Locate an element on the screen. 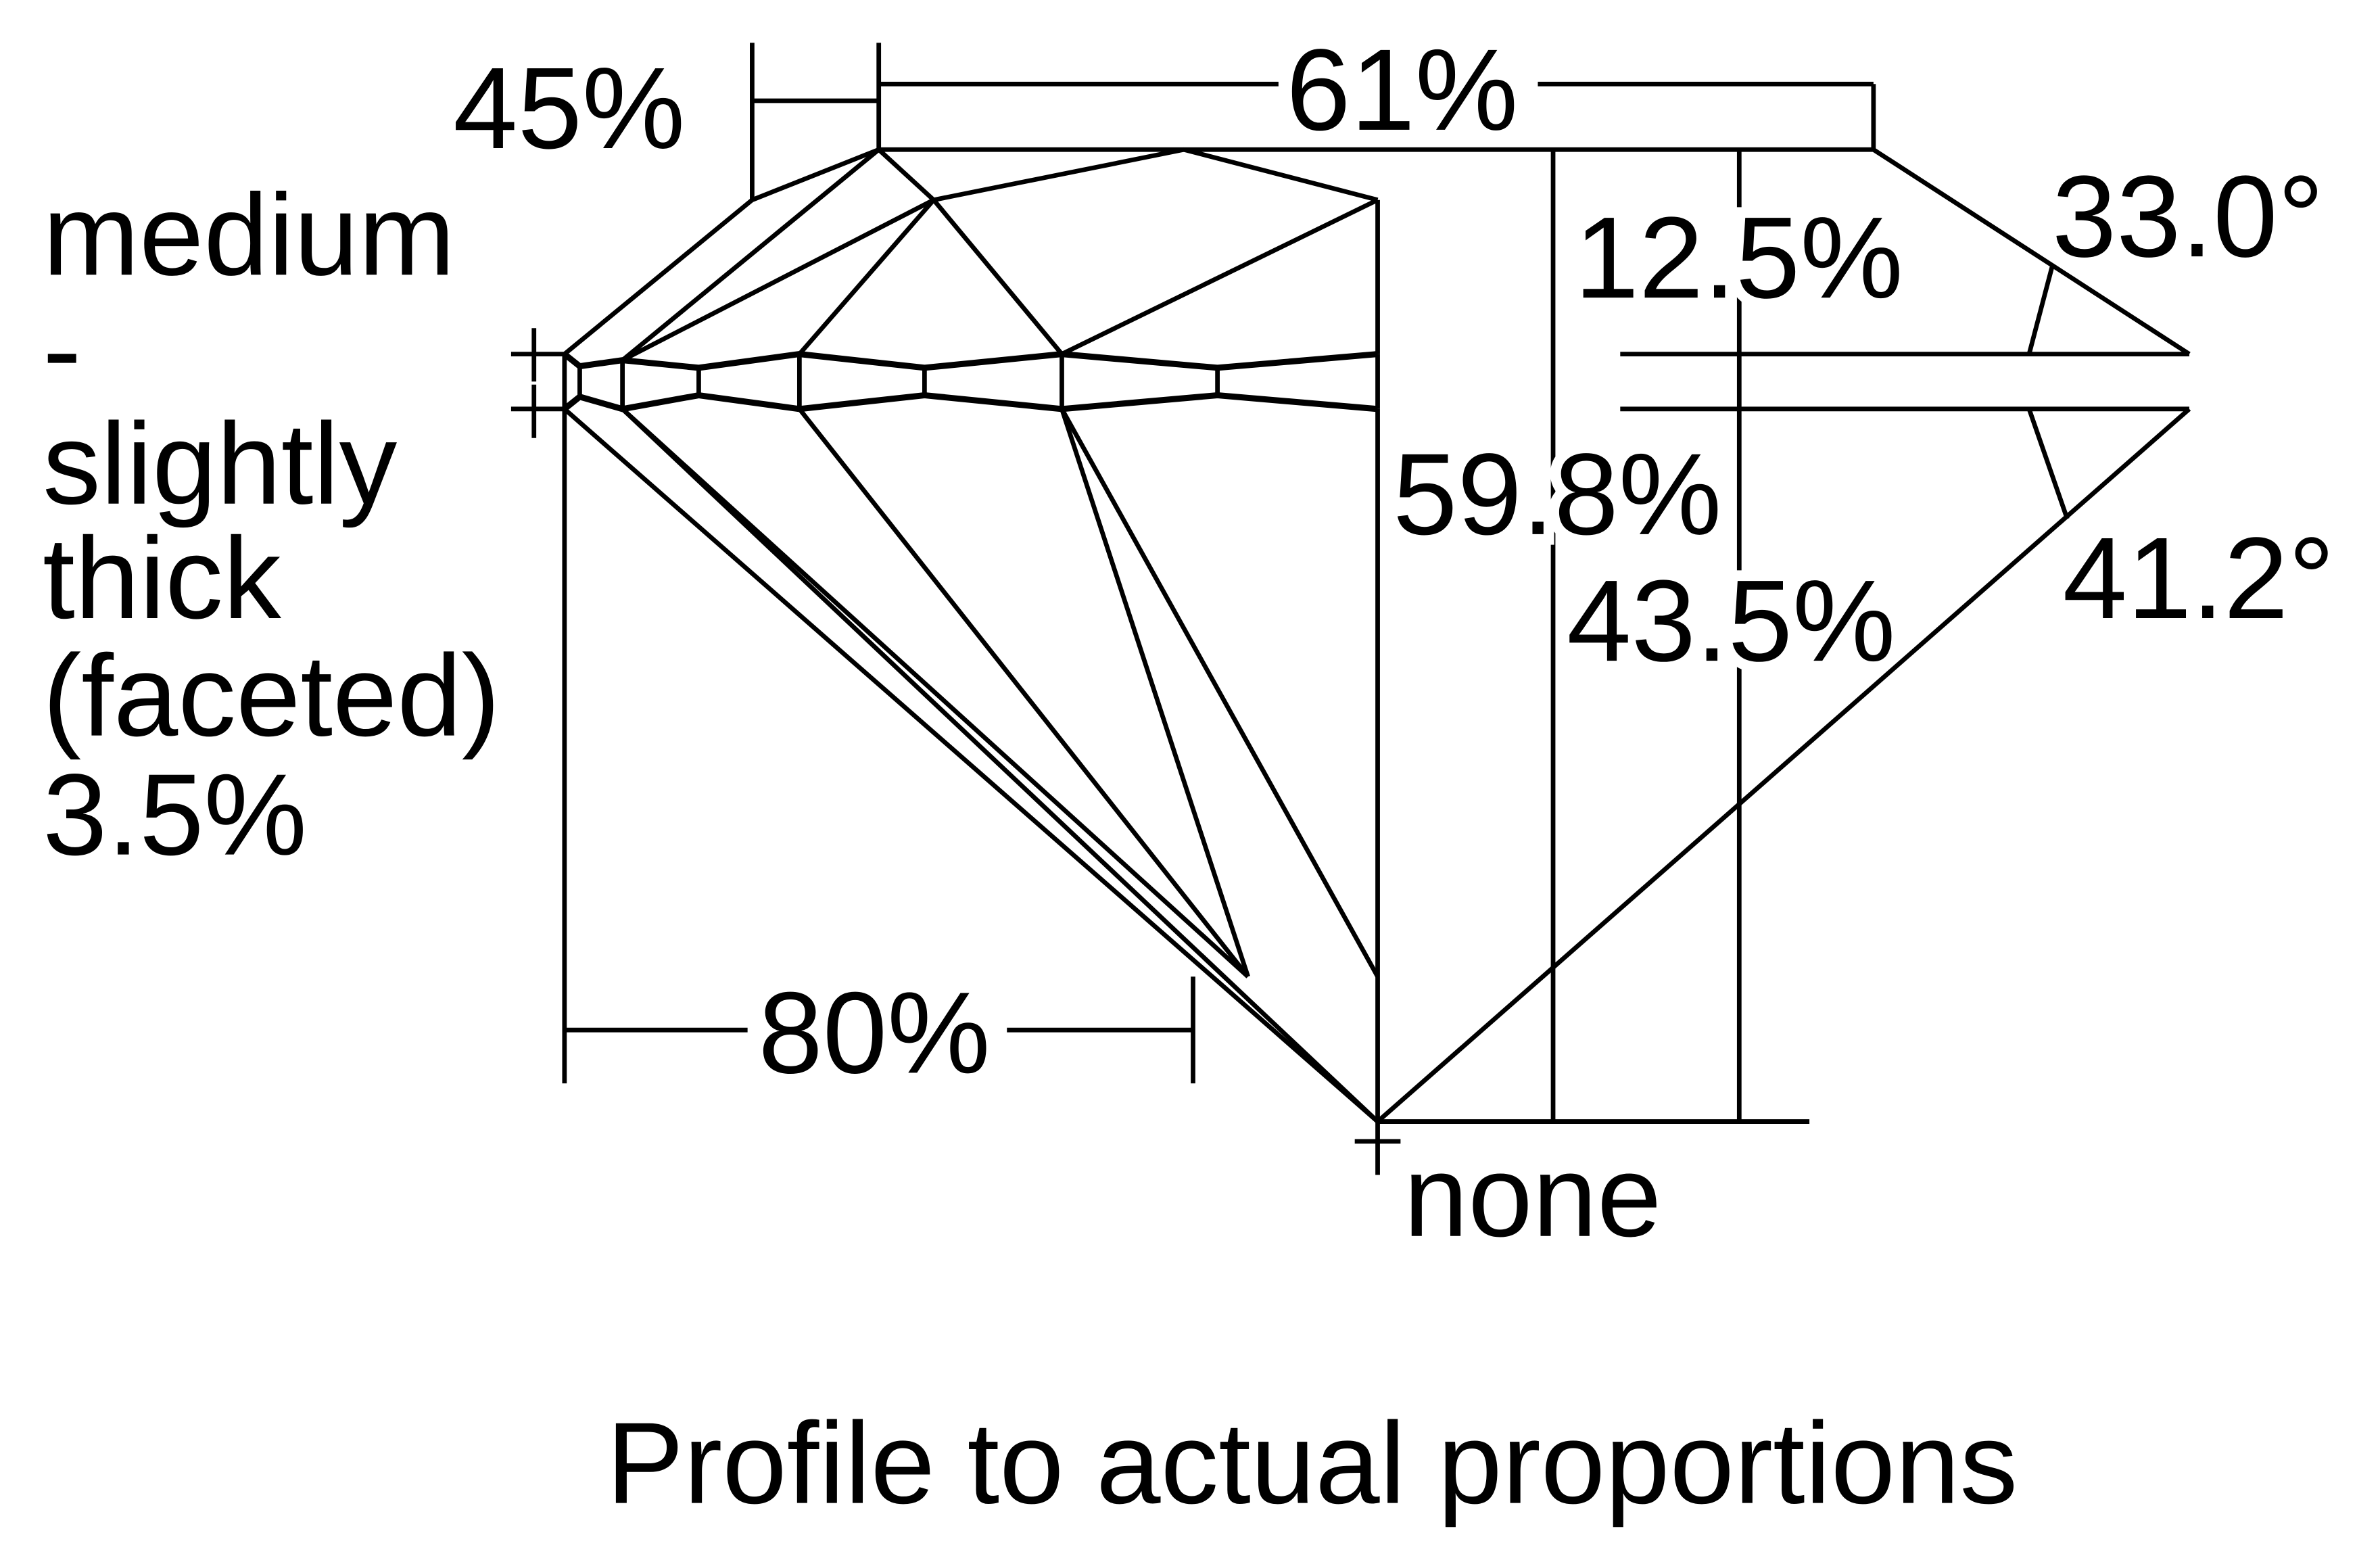 The height and width of the screenshot is (1558, 2380). girdle-label-line: medium is located at coordinates (249, 235).